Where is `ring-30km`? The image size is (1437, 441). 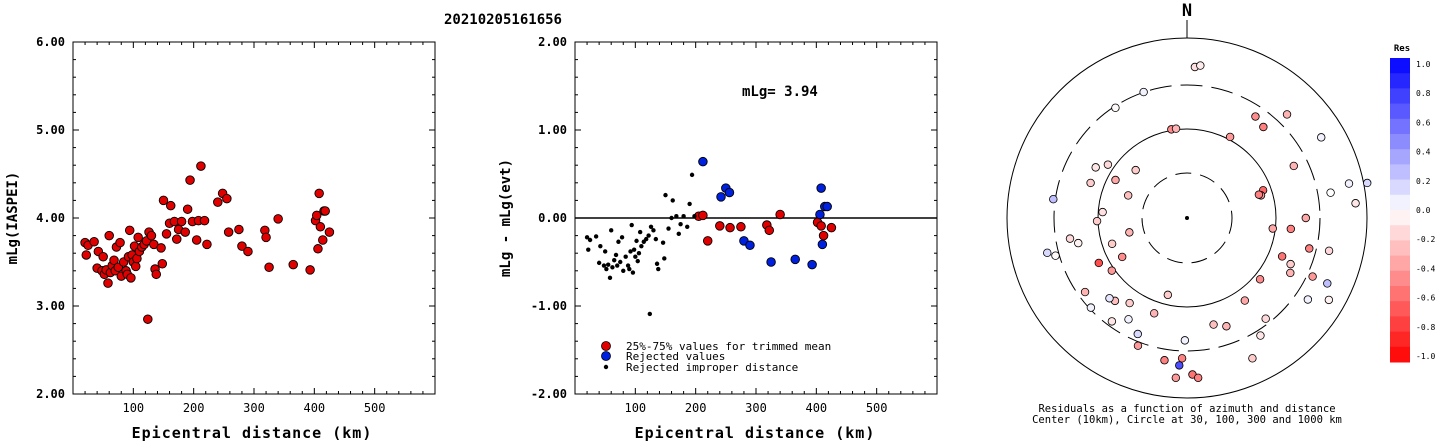
ring-30km is located at coordinates (1187, 218).